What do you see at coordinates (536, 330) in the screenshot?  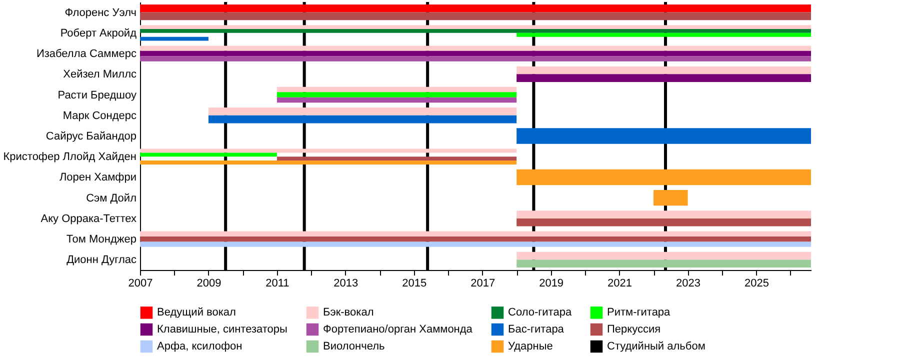 I see `legend-label: Бас-гитара` at bounding box center [536, 330].